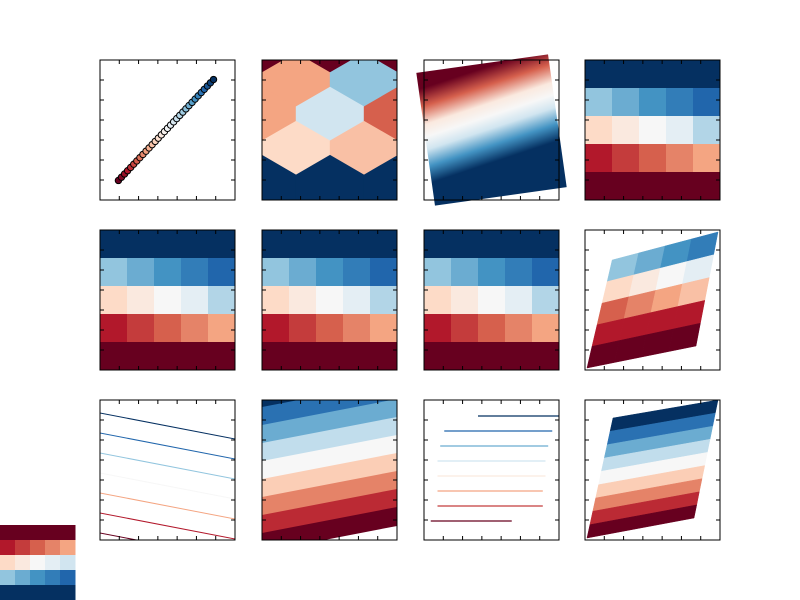 The height and width of the screenshot is (600, 800). Describe the element at coordinates (213, 79) in the screenshot. I see `scatter-point` at that location.